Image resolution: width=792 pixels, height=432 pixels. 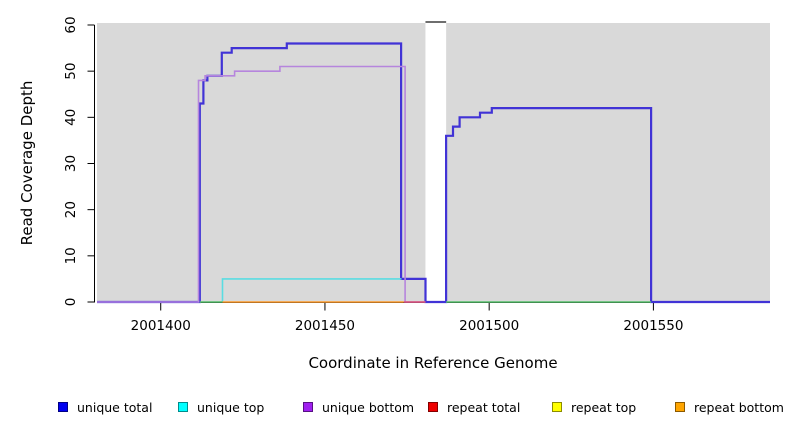 What do you see at coordinates (433, 407) in the screenshot?
I see `legend-swatch-repeat-total` at bounding box center [433, 407].